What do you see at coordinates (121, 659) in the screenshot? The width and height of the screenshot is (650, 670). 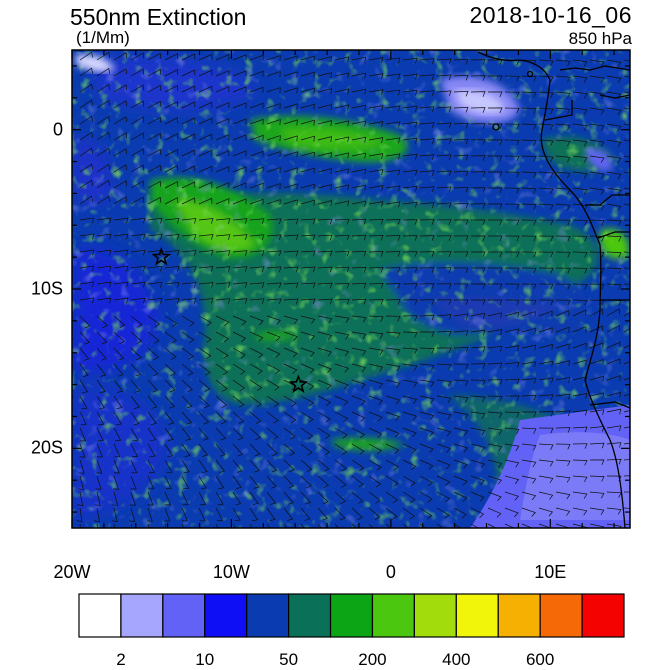 I see `colorbar-label: 2` at bounding box center [121, 659].